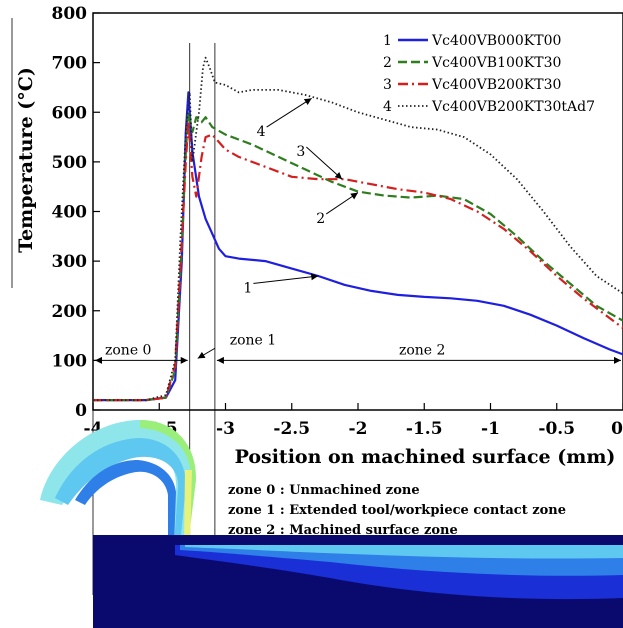 The width and height of the screenshot is (623, 628). I want to click on curve-label-3: 3, so click(300, 152).